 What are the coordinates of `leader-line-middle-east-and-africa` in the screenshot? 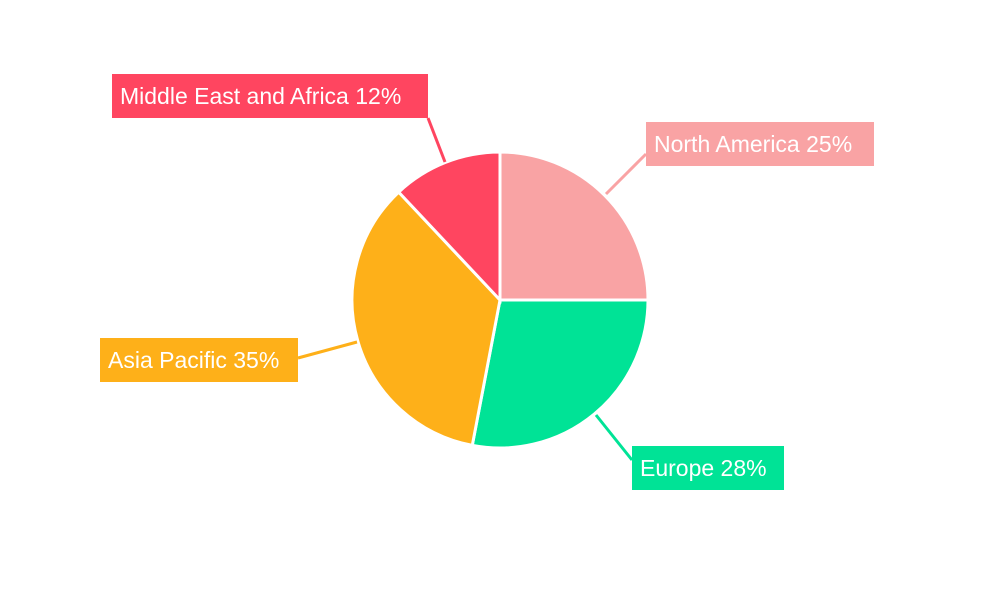 It's located at (436, 140).